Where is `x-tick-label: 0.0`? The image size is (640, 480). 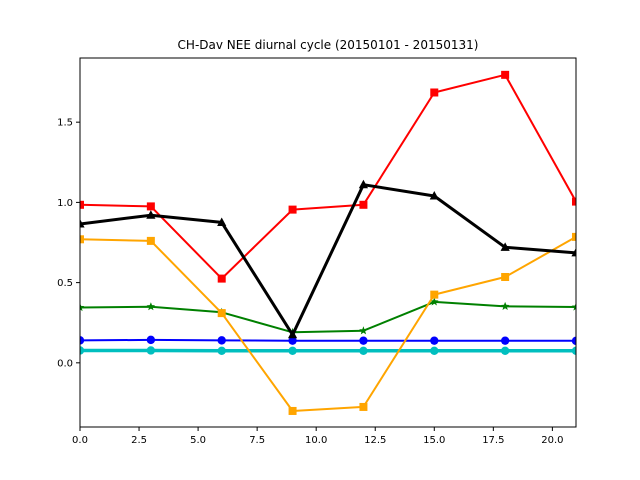 x-tick-label: 0.0 is located at coordinates (80, 440).